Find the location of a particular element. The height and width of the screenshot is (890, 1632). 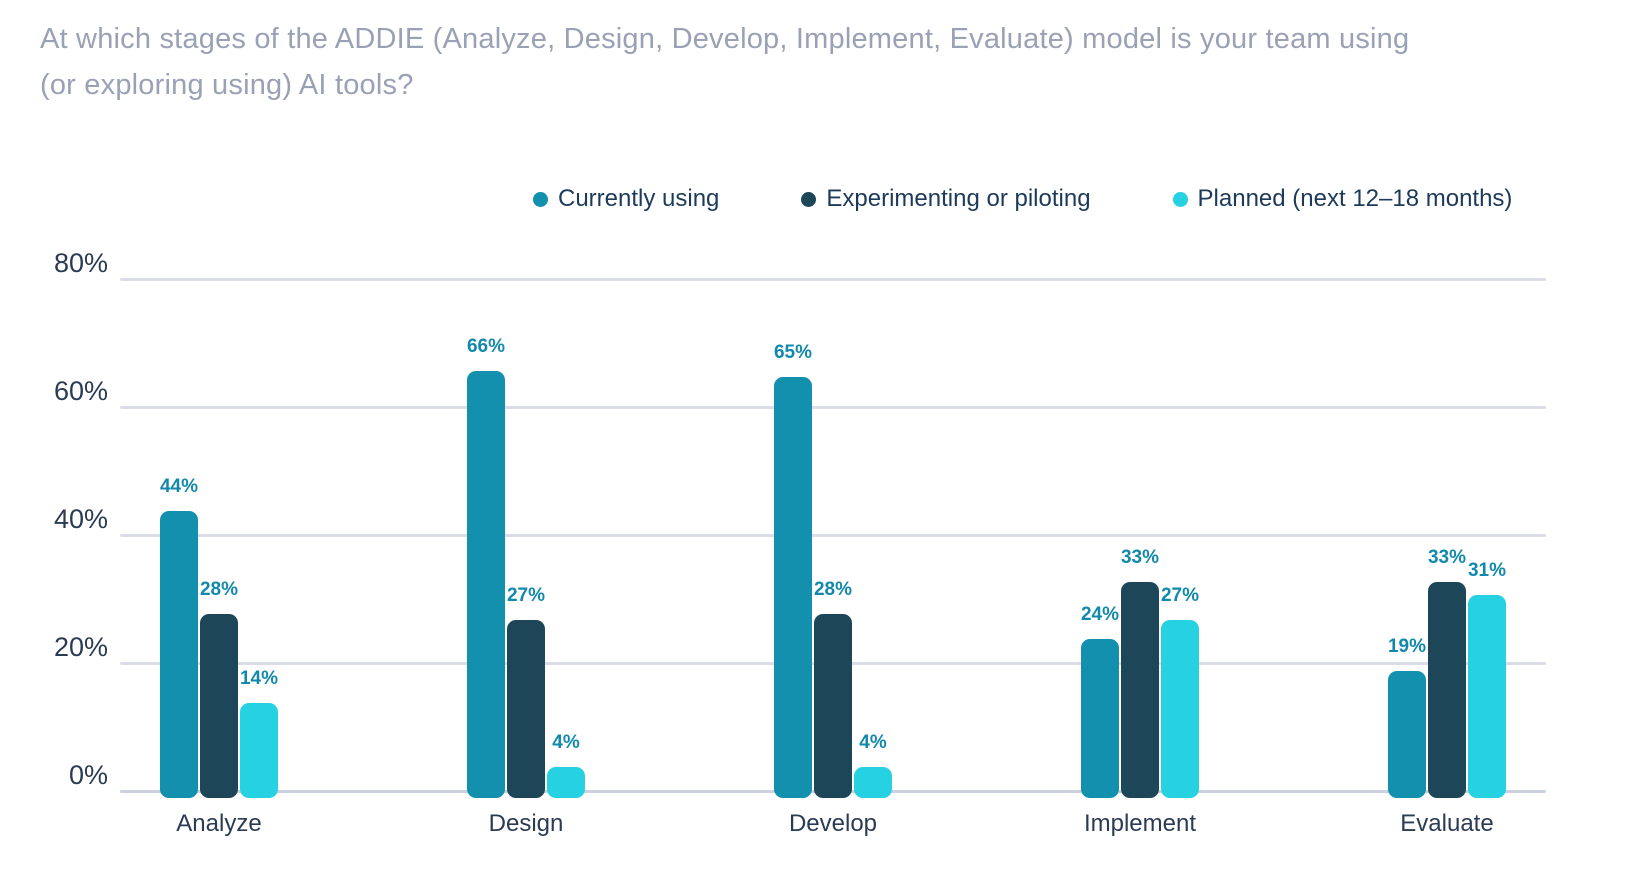

legend-item-experimenting-or-piloting: Experimenting or piloting is located at coordinates (946, 199).